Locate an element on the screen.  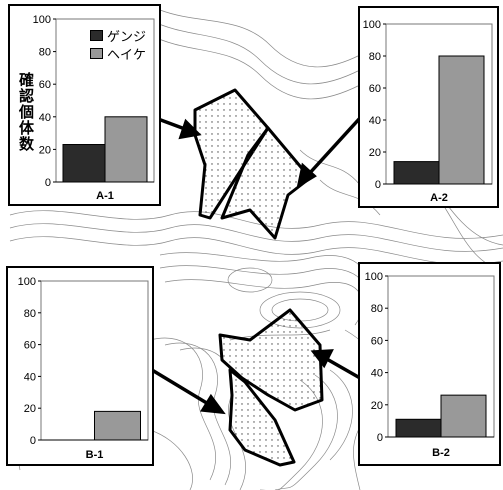
y-tick-label-b1-0: 0 is located at coordinates (33, 441).